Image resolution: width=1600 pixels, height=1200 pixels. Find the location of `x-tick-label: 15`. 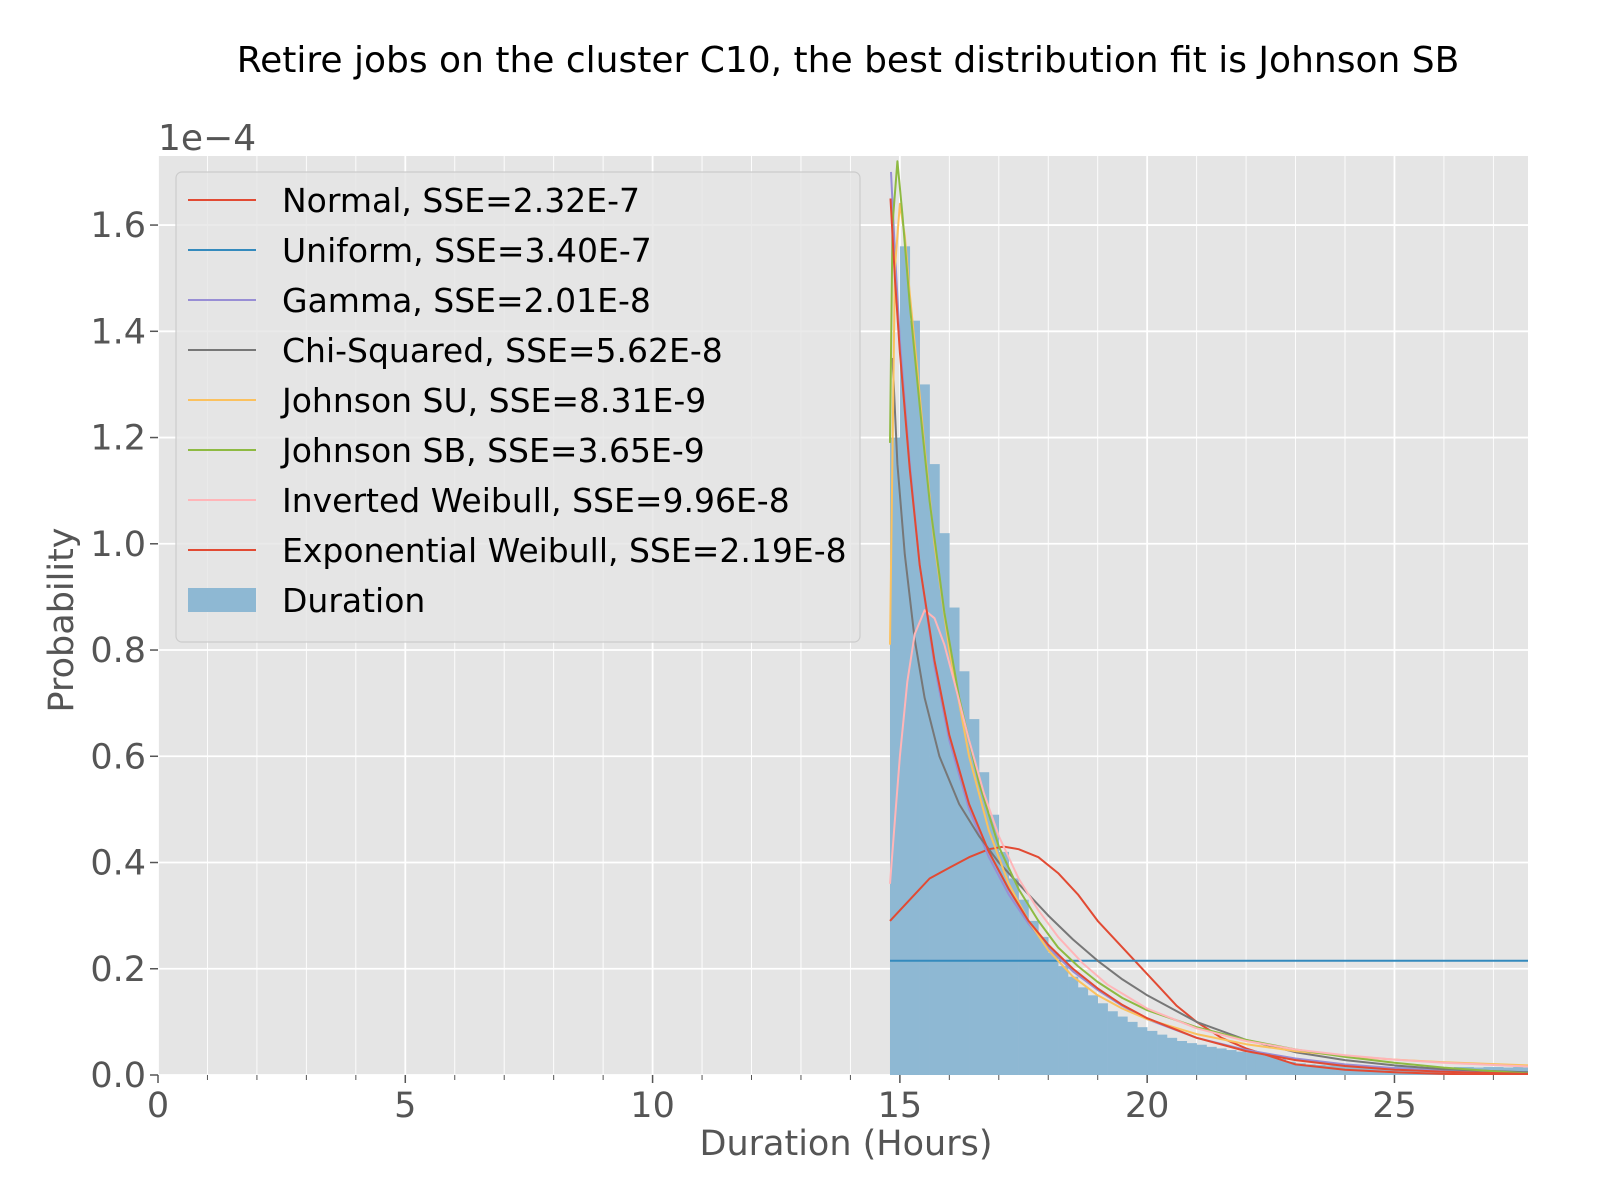

x-tick-label: 15 is located at coordinates (900, 1106).